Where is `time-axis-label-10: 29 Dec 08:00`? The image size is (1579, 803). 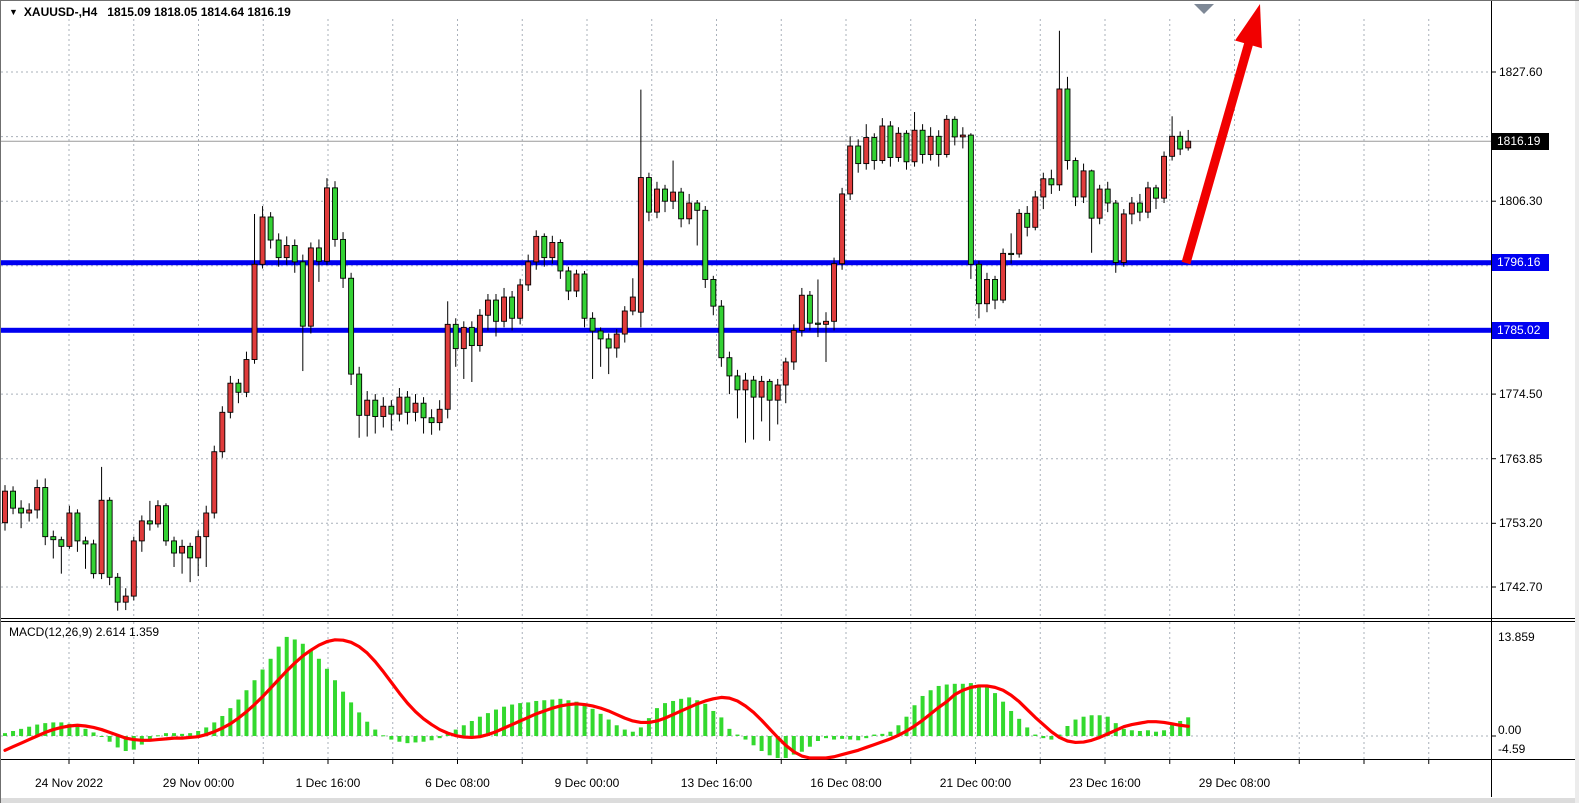 time-axis-label-10: 29 Dec 08:00 is located at coordinates (1234, 783).